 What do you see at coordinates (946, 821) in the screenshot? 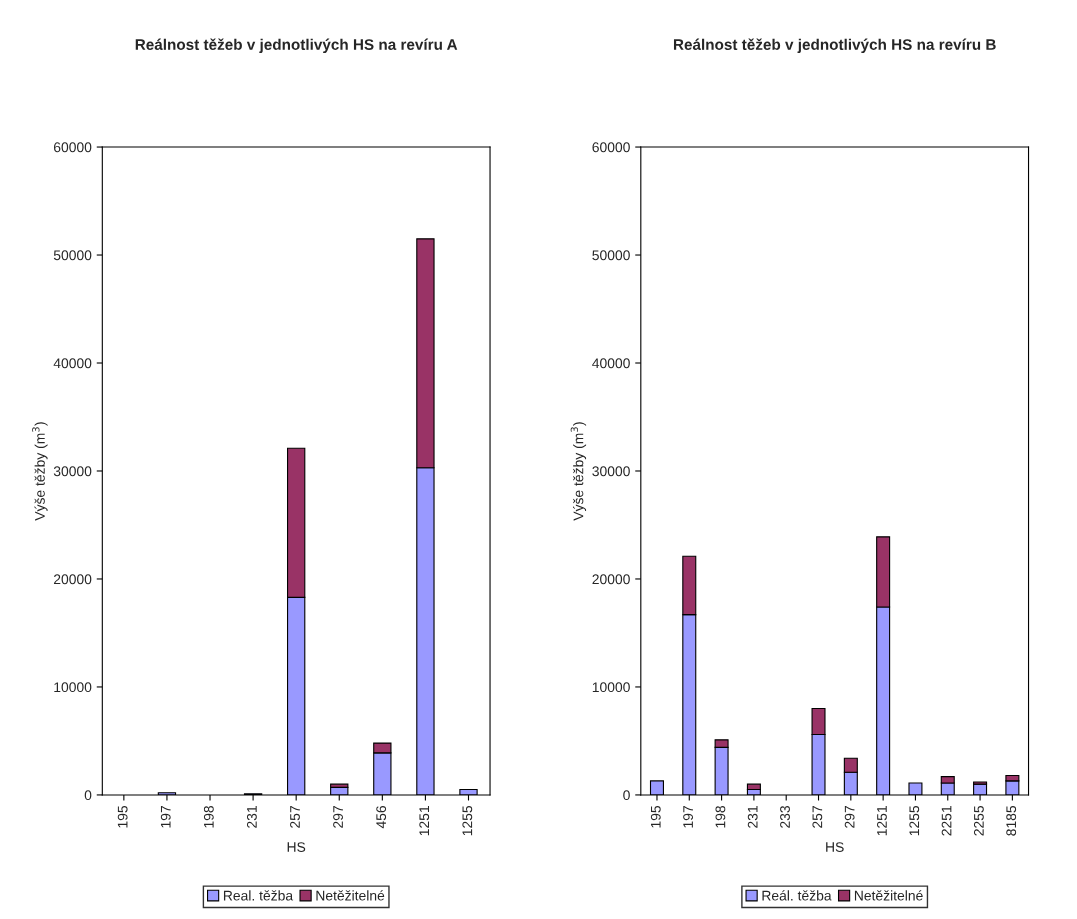
I see `x-tick-label: 2251` at bounding box center [946, 821].